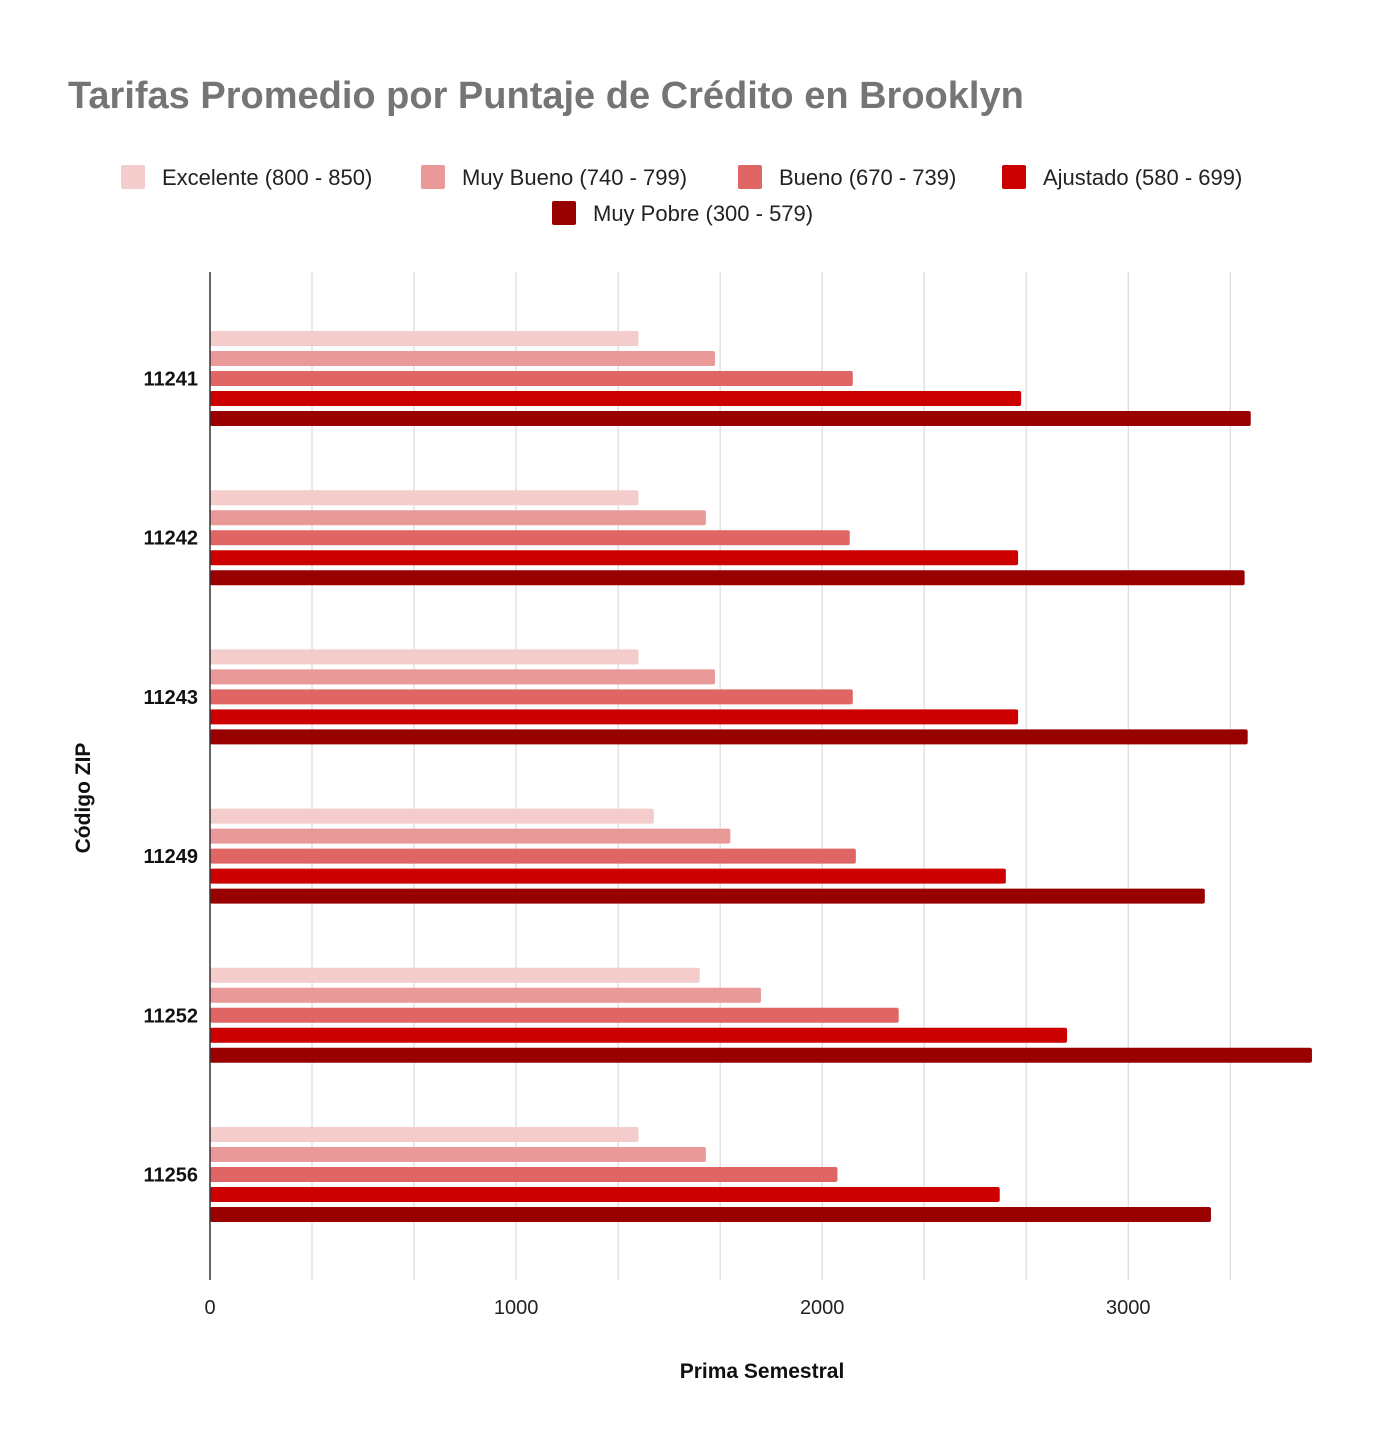 The height and width of the screenshot is (1454, 1382). I want to click on category-label: 11256, so click(170, 1176).